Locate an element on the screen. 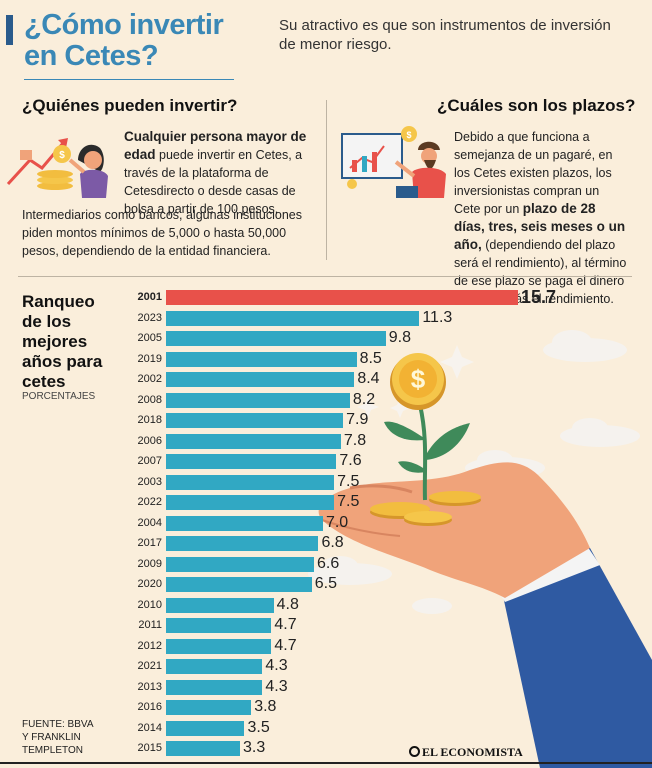 This screenshot has height=768, width=652. chart-title-line: Ranqueo is located at coordinates (58, 301).